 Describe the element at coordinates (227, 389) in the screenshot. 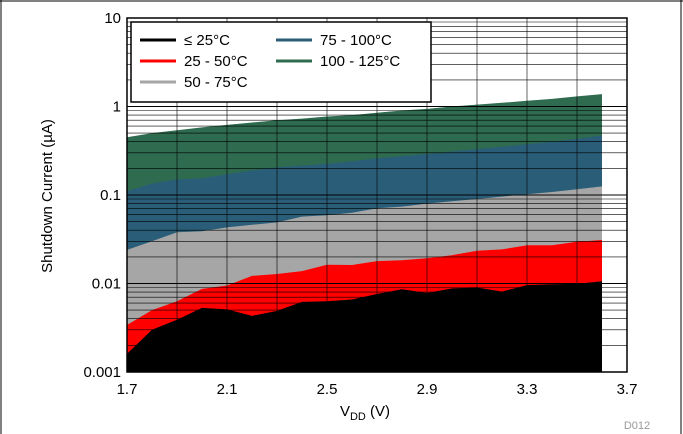

I see `x-tick-label: 2.1` at that location.